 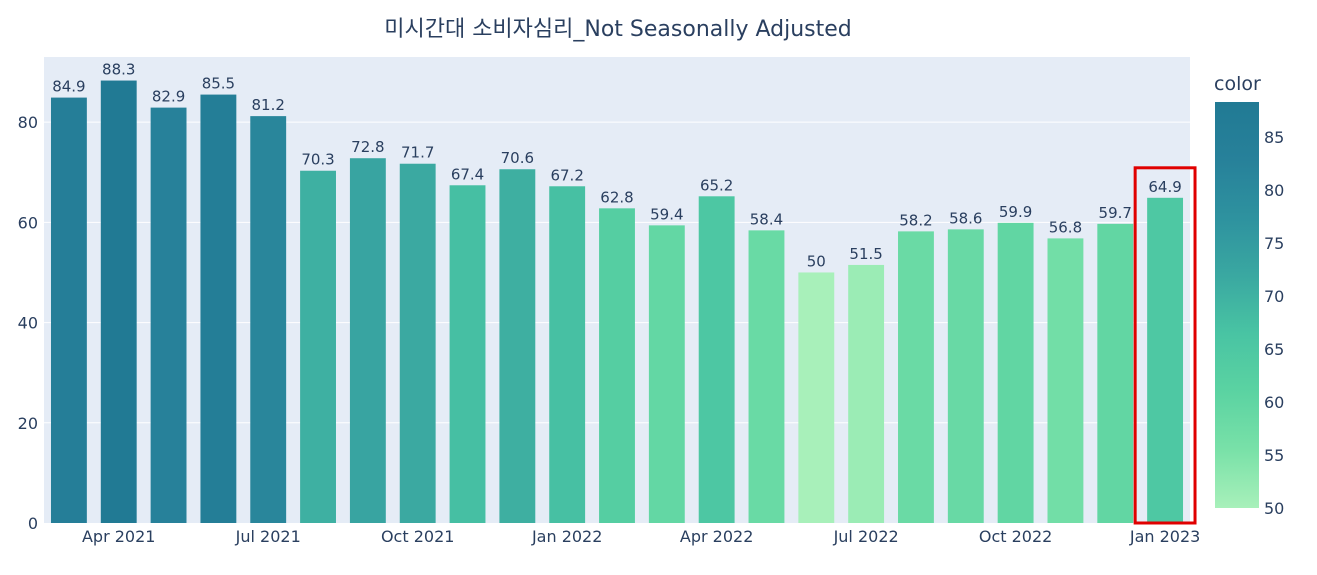 What do you see at coordinates (566, 175) in the screenshot?
I see `bar-value-label: 67.2` at bounding box center [566, 175].